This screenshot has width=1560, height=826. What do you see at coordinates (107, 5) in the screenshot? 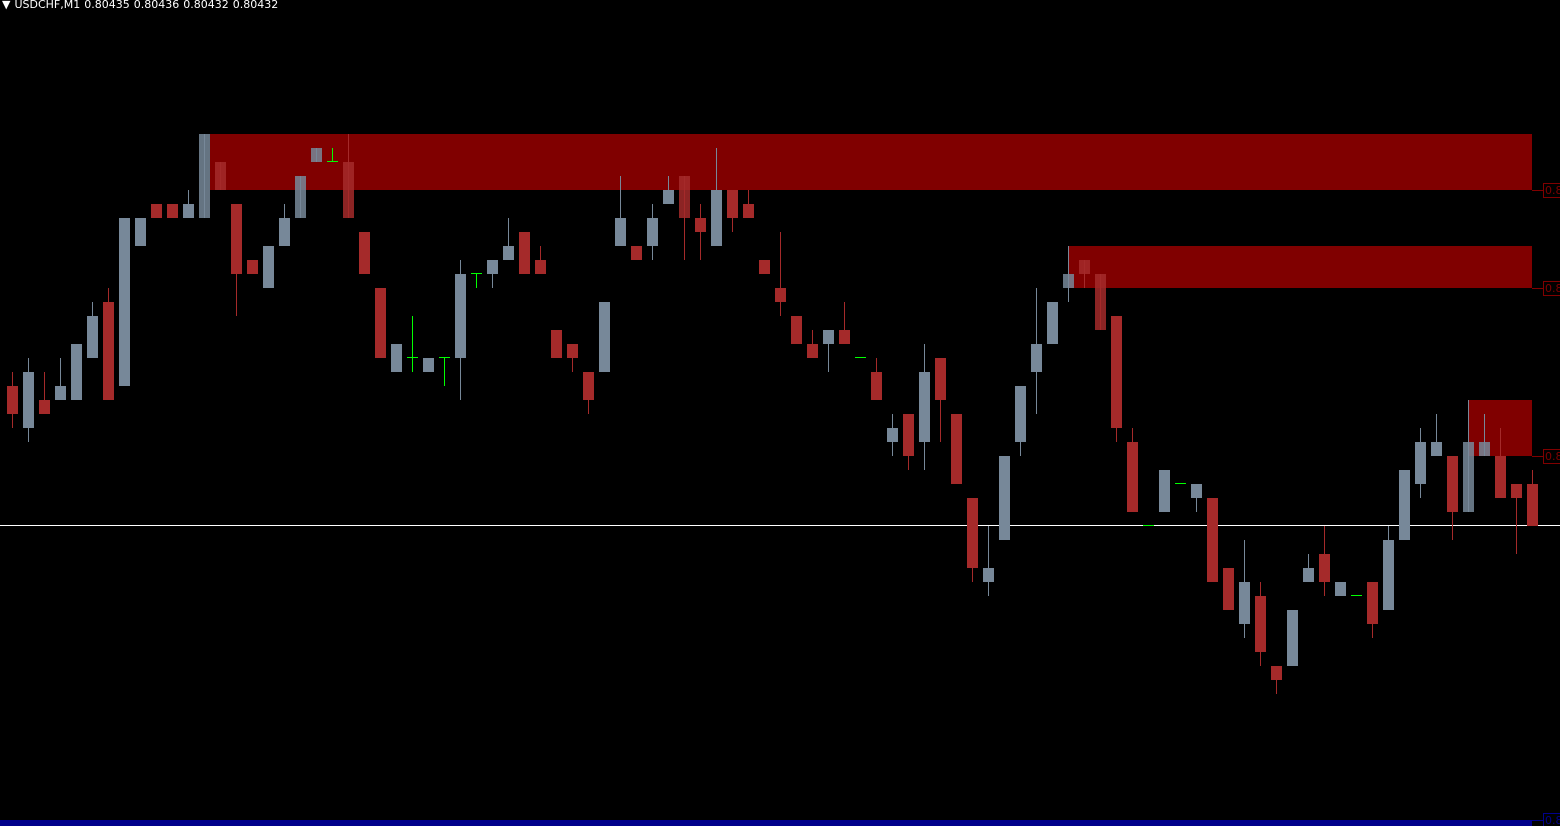
I see `open-price: 0.80435` at bounding box center [107, 5].